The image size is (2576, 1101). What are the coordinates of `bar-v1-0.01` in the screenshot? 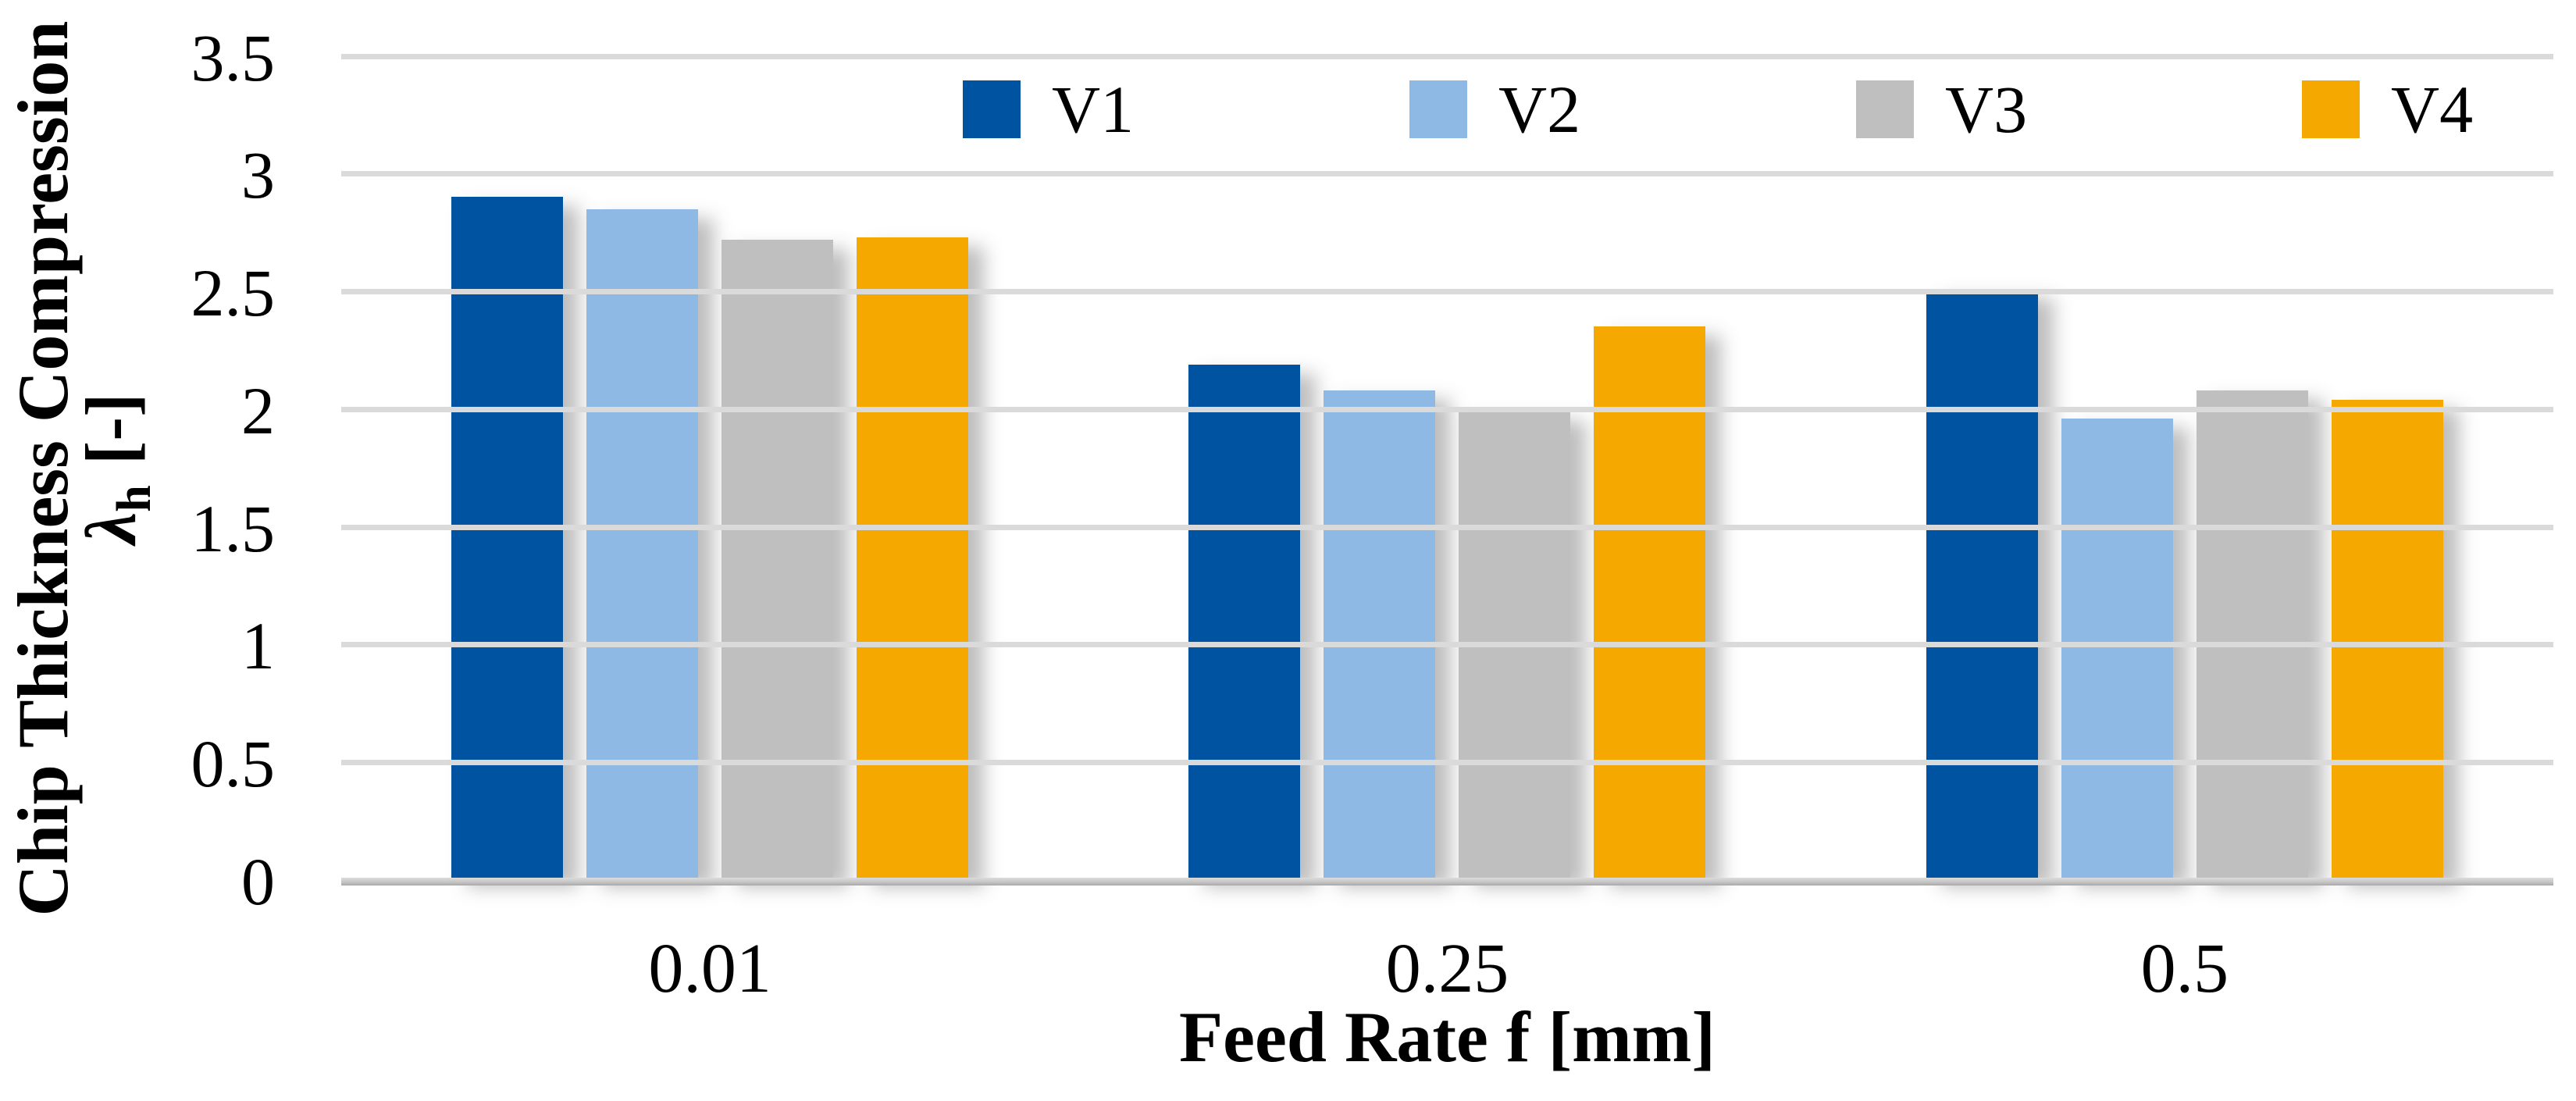 It's located at (508, 537).